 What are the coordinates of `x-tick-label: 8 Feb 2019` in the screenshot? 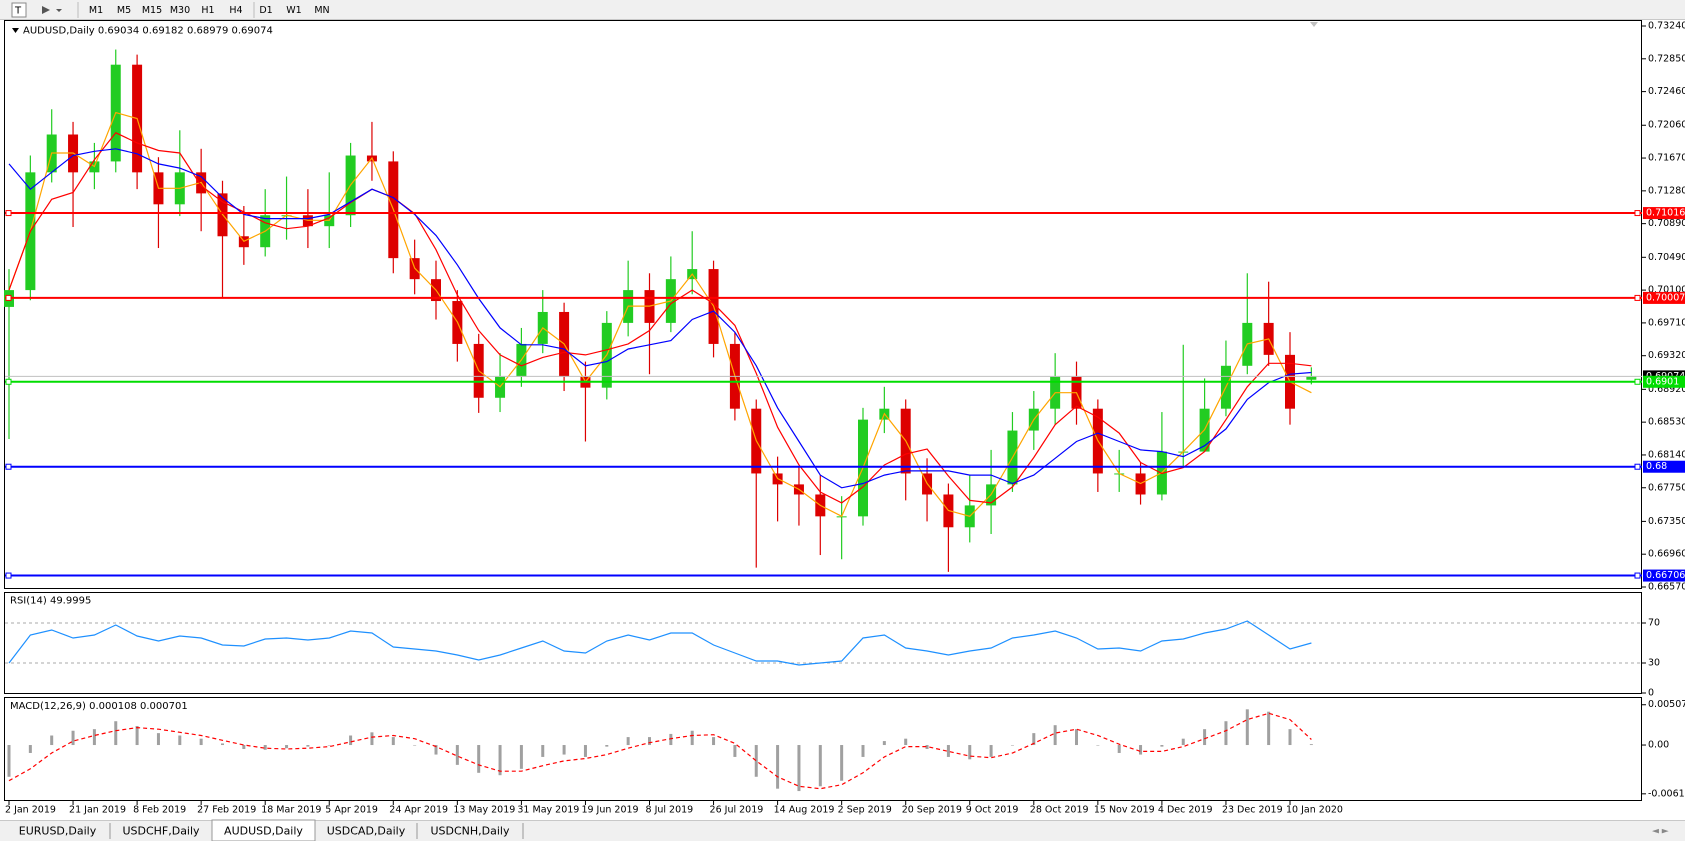 It's located at (159, 810).